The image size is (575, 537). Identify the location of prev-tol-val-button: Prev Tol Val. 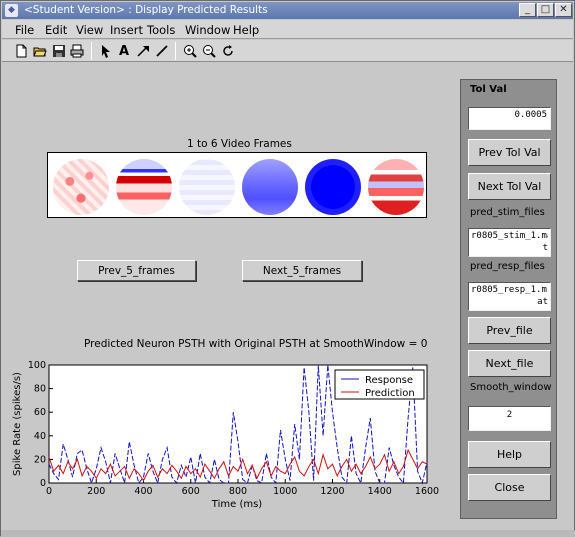
(509, 152).